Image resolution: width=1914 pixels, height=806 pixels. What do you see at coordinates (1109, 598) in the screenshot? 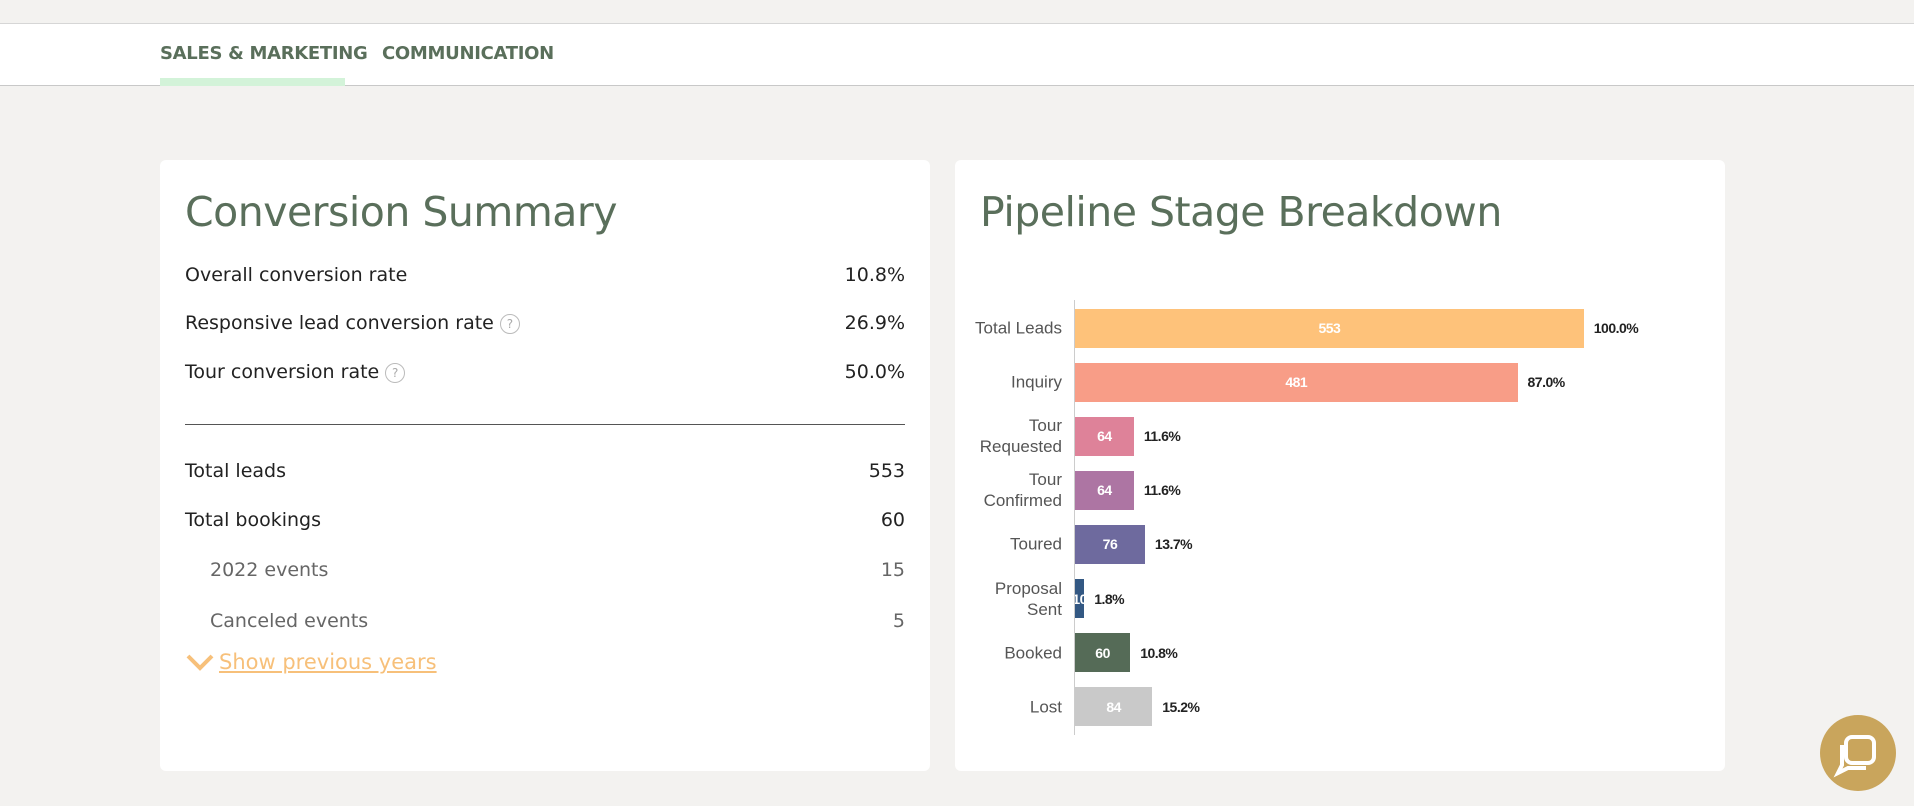
I see `percent-label: 1.8%` at bounding box center [1109, 598].